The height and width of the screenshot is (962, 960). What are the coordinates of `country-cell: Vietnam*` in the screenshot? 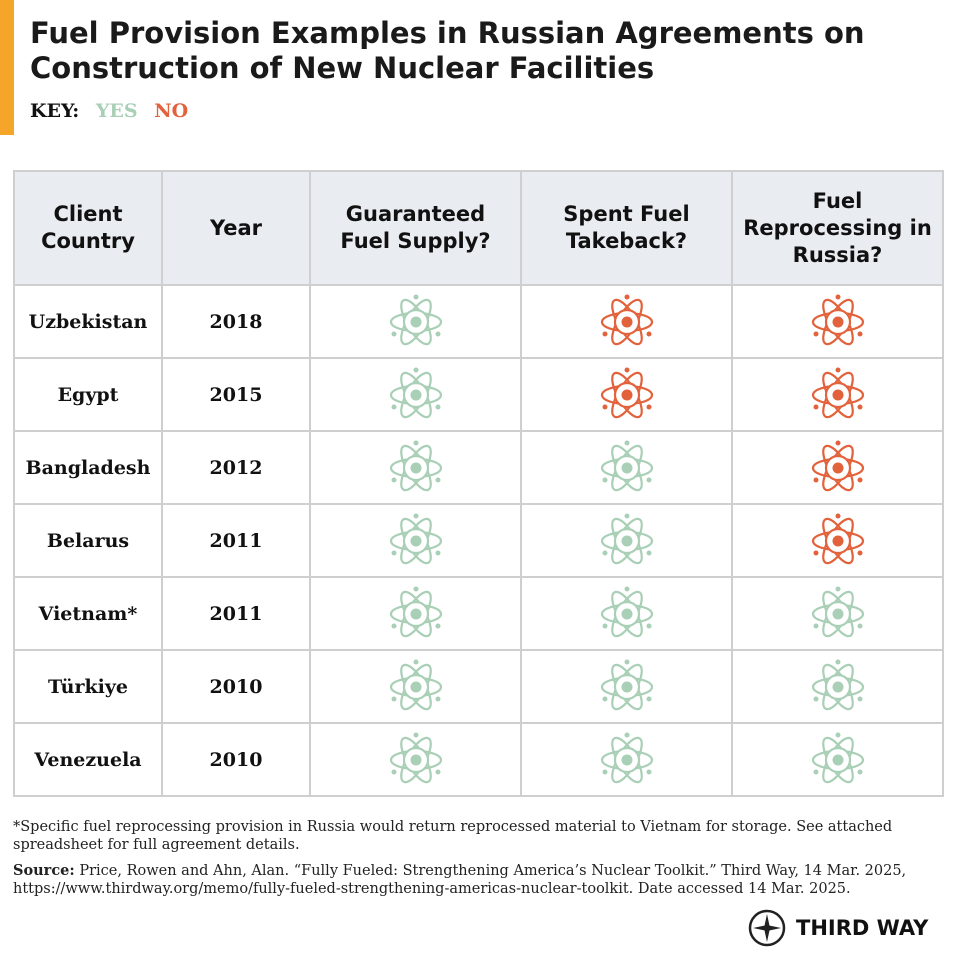 It's located at (88, 613).